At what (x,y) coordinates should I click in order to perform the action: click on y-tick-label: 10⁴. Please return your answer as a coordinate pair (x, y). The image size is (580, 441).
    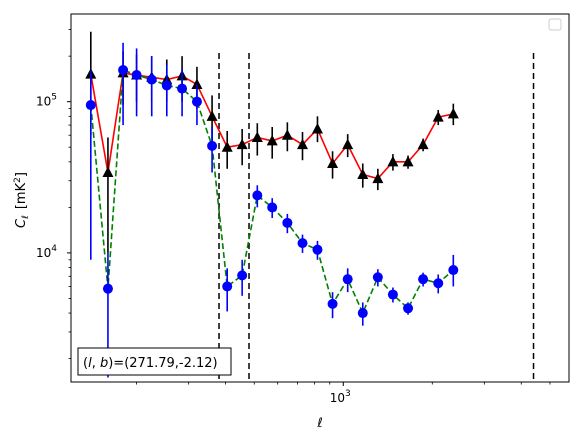
    Looking at the image, I should click on (46, 252).